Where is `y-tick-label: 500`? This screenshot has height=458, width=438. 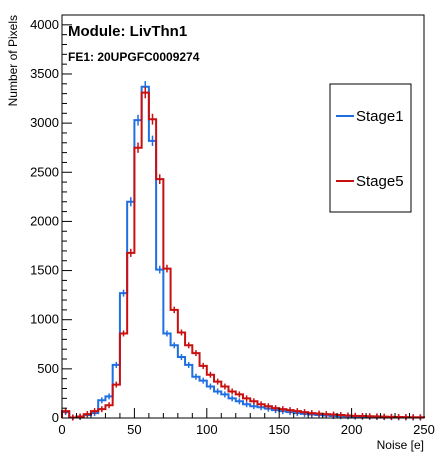
y-tick-label: 500 is located at coordinates (48, 368).